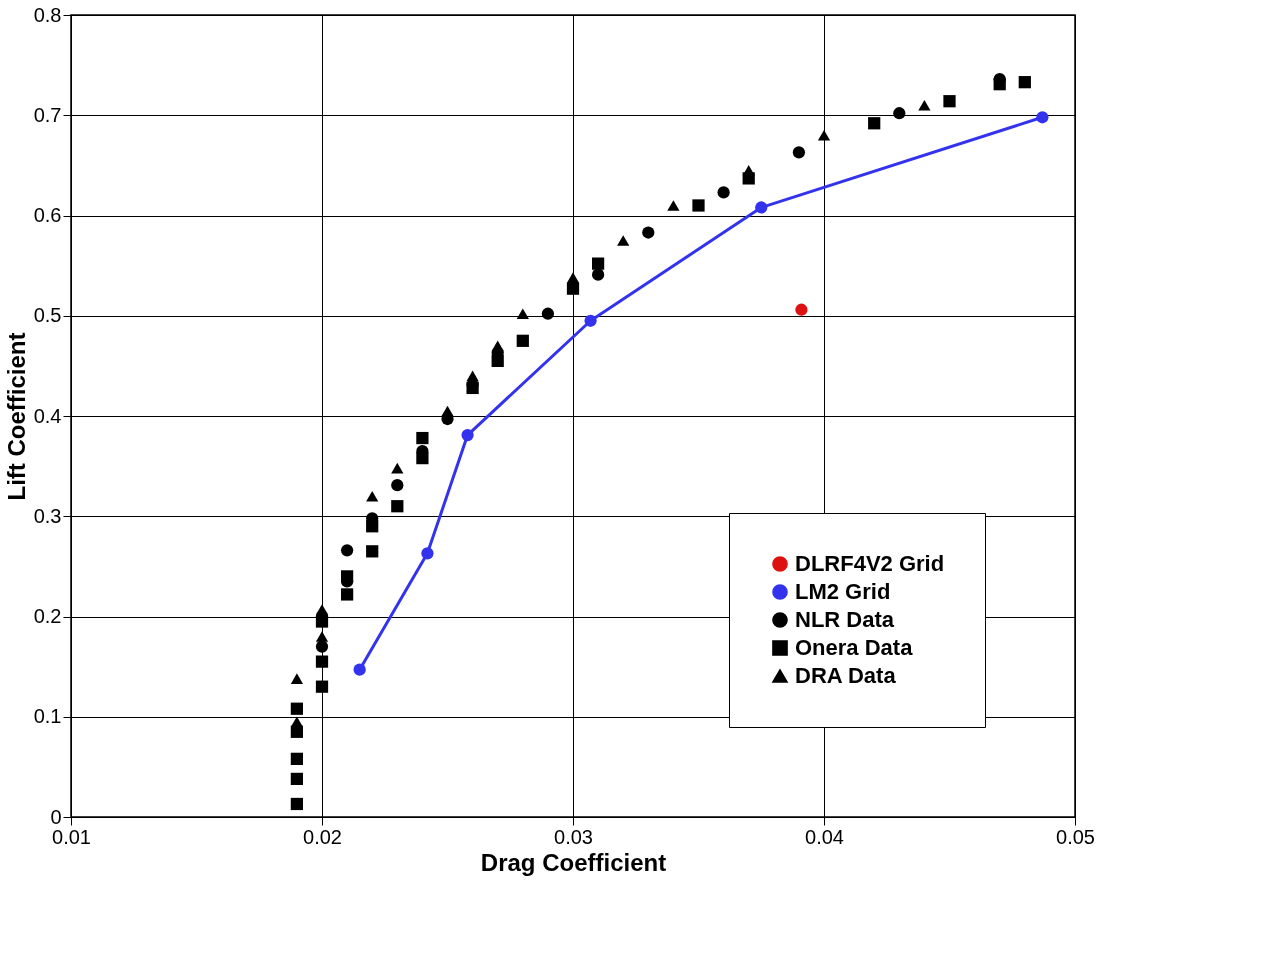 The height and width of the screenshot is (976, 1277). I want to click on y-tick-label: 0.1, so click(47, 716).